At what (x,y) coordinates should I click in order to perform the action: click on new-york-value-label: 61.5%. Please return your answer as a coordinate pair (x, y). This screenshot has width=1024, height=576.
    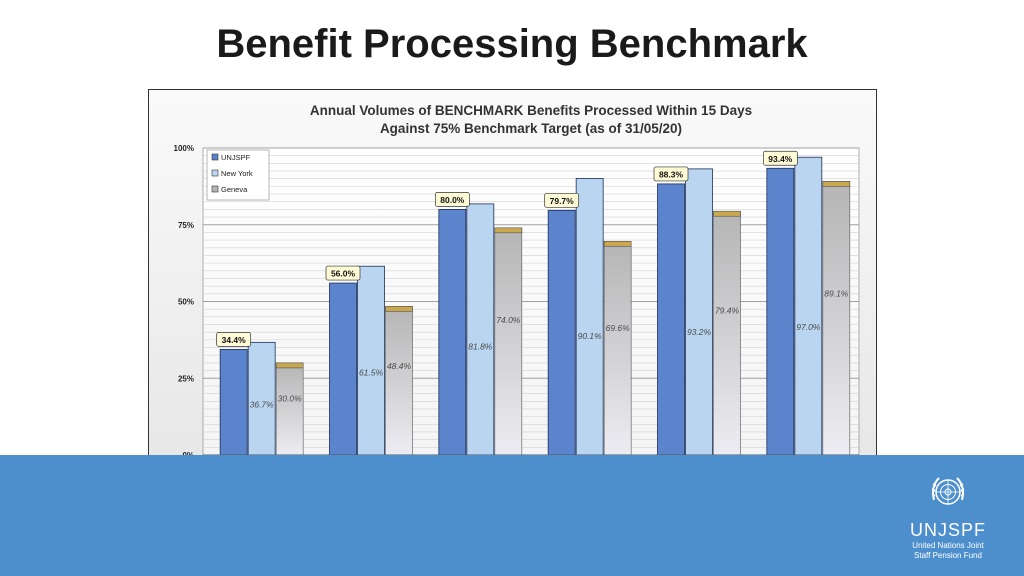
    Looking at the image, I should click on (371, 373).